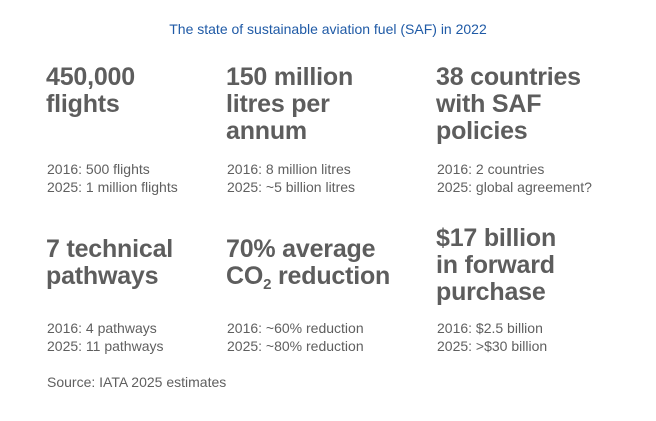  I want to click on stat-policies-headline: 38 countries with SAF policies, so click(508, 104).